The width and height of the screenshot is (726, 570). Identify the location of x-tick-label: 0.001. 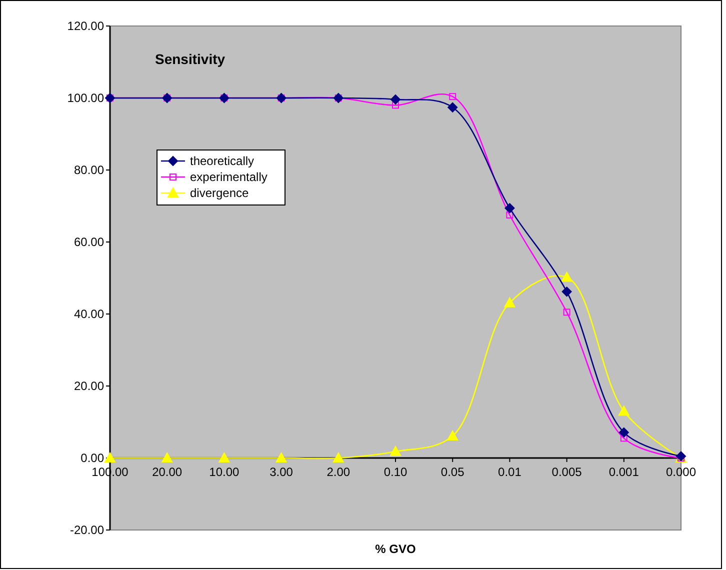
(624, 472).